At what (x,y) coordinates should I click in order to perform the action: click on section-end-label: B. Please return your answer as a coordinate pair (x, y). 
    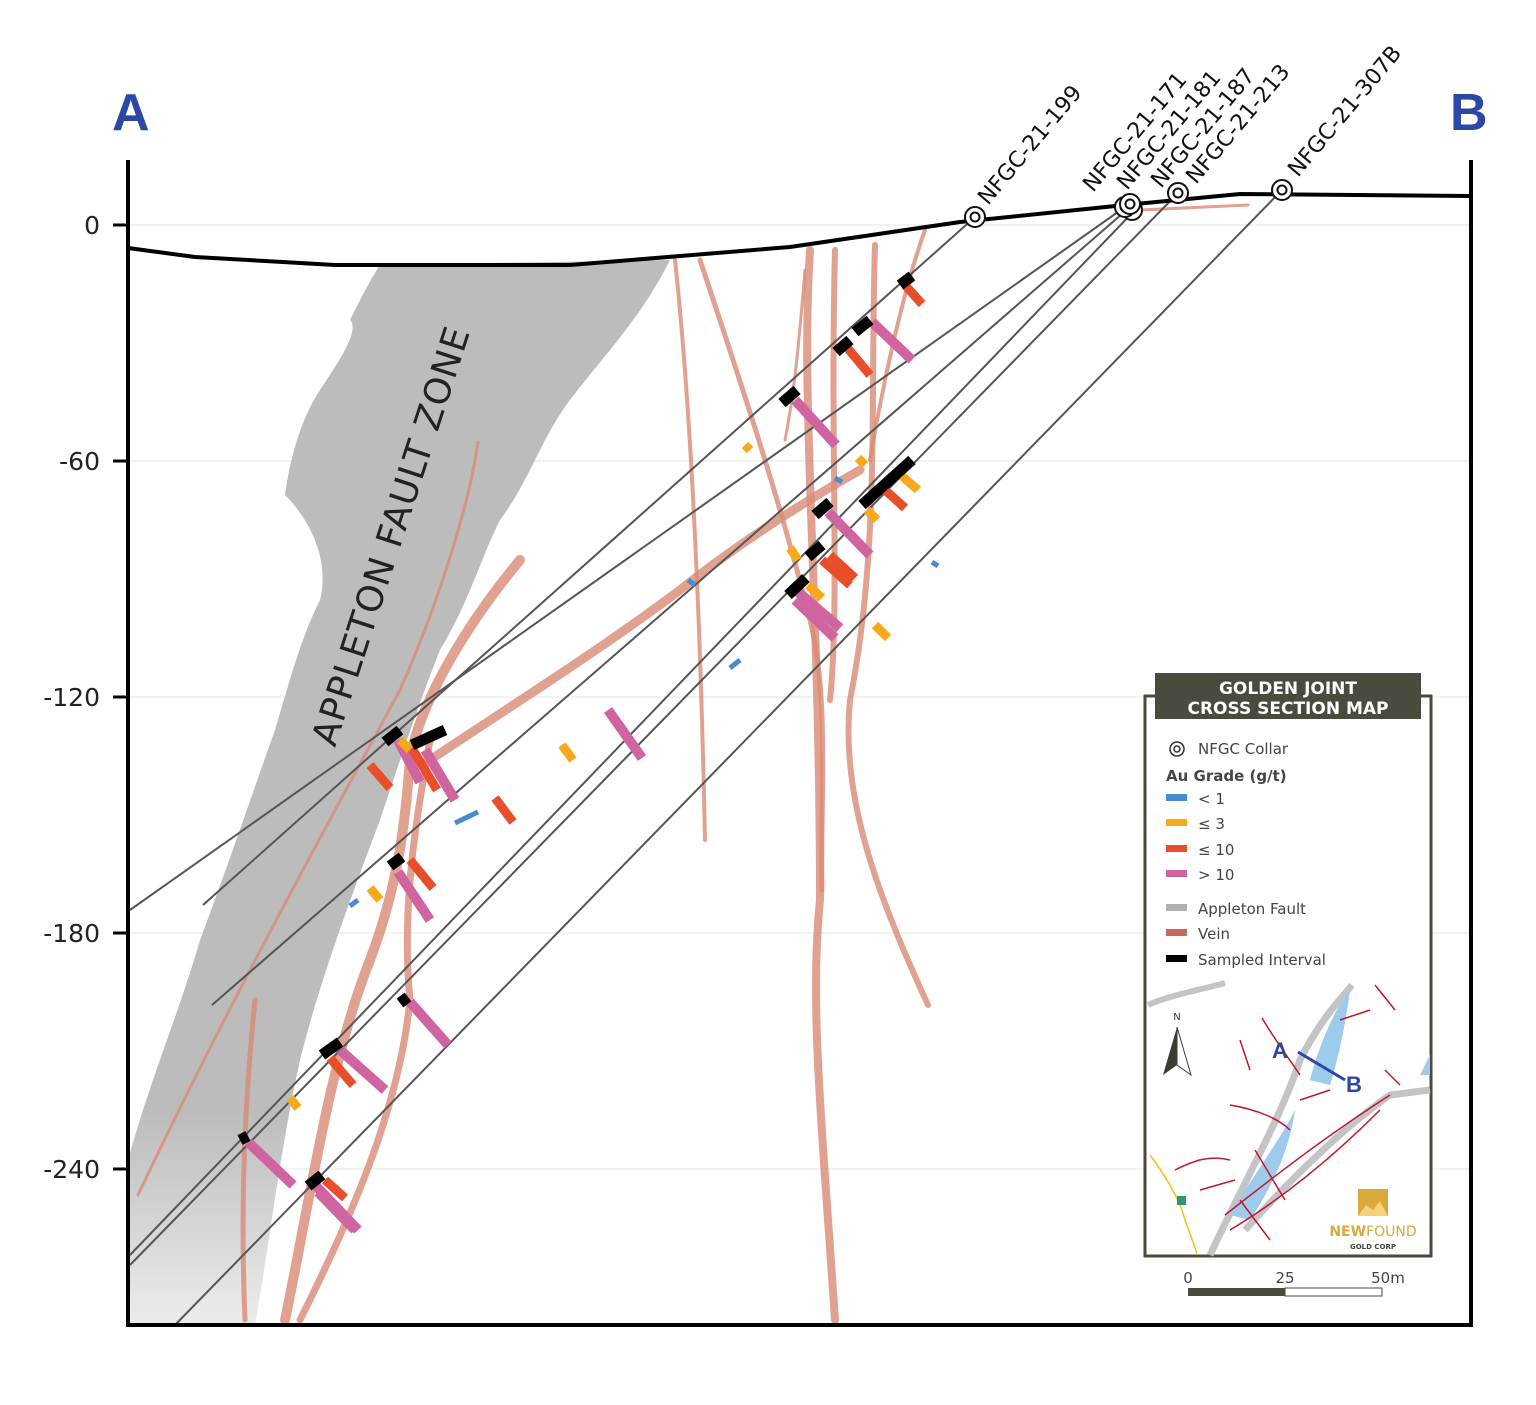
    Looking at the image, I should click on (1469, 113).